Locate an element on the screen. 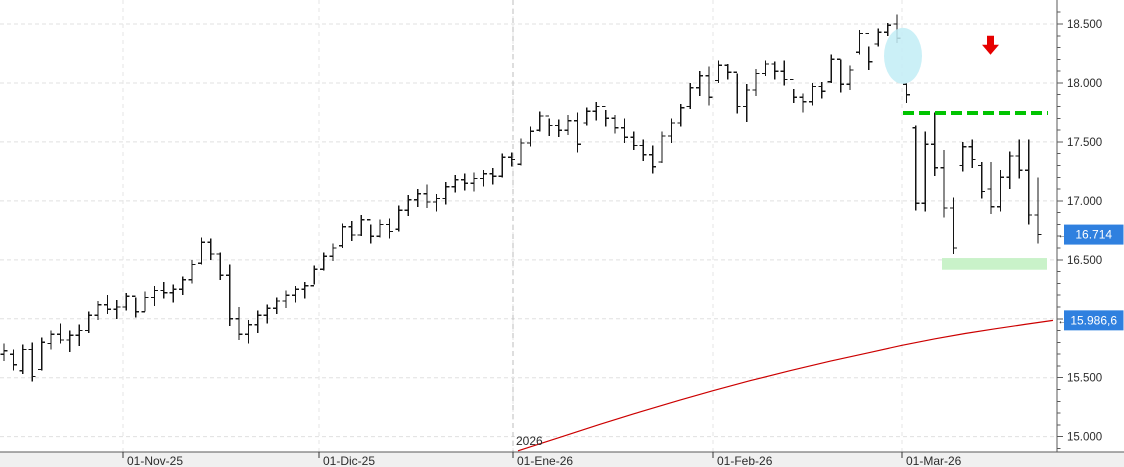 The width and height of the screenshot is (1124, 467). x-axis-label: 01-Mar-26 is located at coordinates (934, 460).